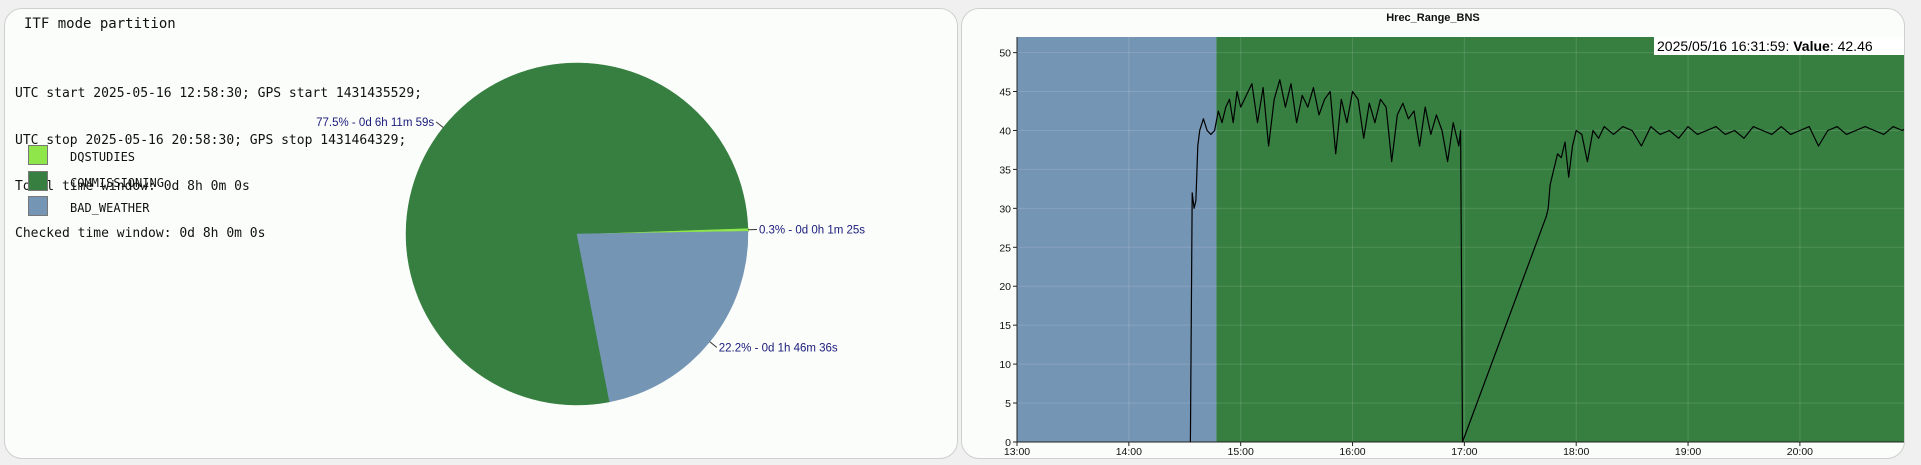  I want to click on legend-label-bad-weather: BAD_WEATHER, so click(110, 208).